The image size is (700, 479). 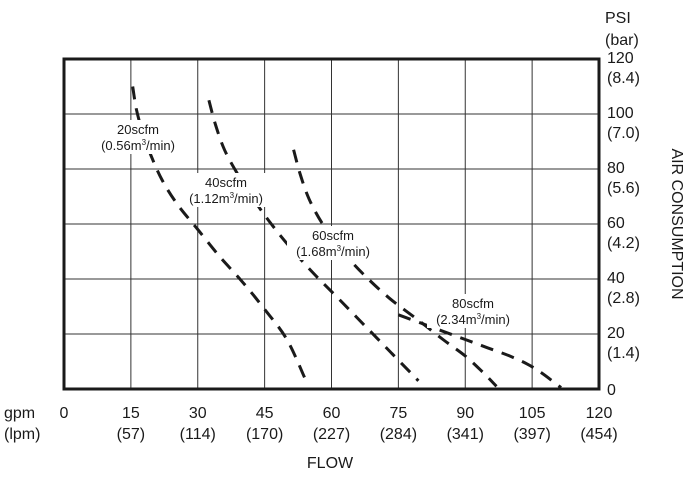 I want to click on curve-label-name: 60scfm, so click(x=333, y=235).